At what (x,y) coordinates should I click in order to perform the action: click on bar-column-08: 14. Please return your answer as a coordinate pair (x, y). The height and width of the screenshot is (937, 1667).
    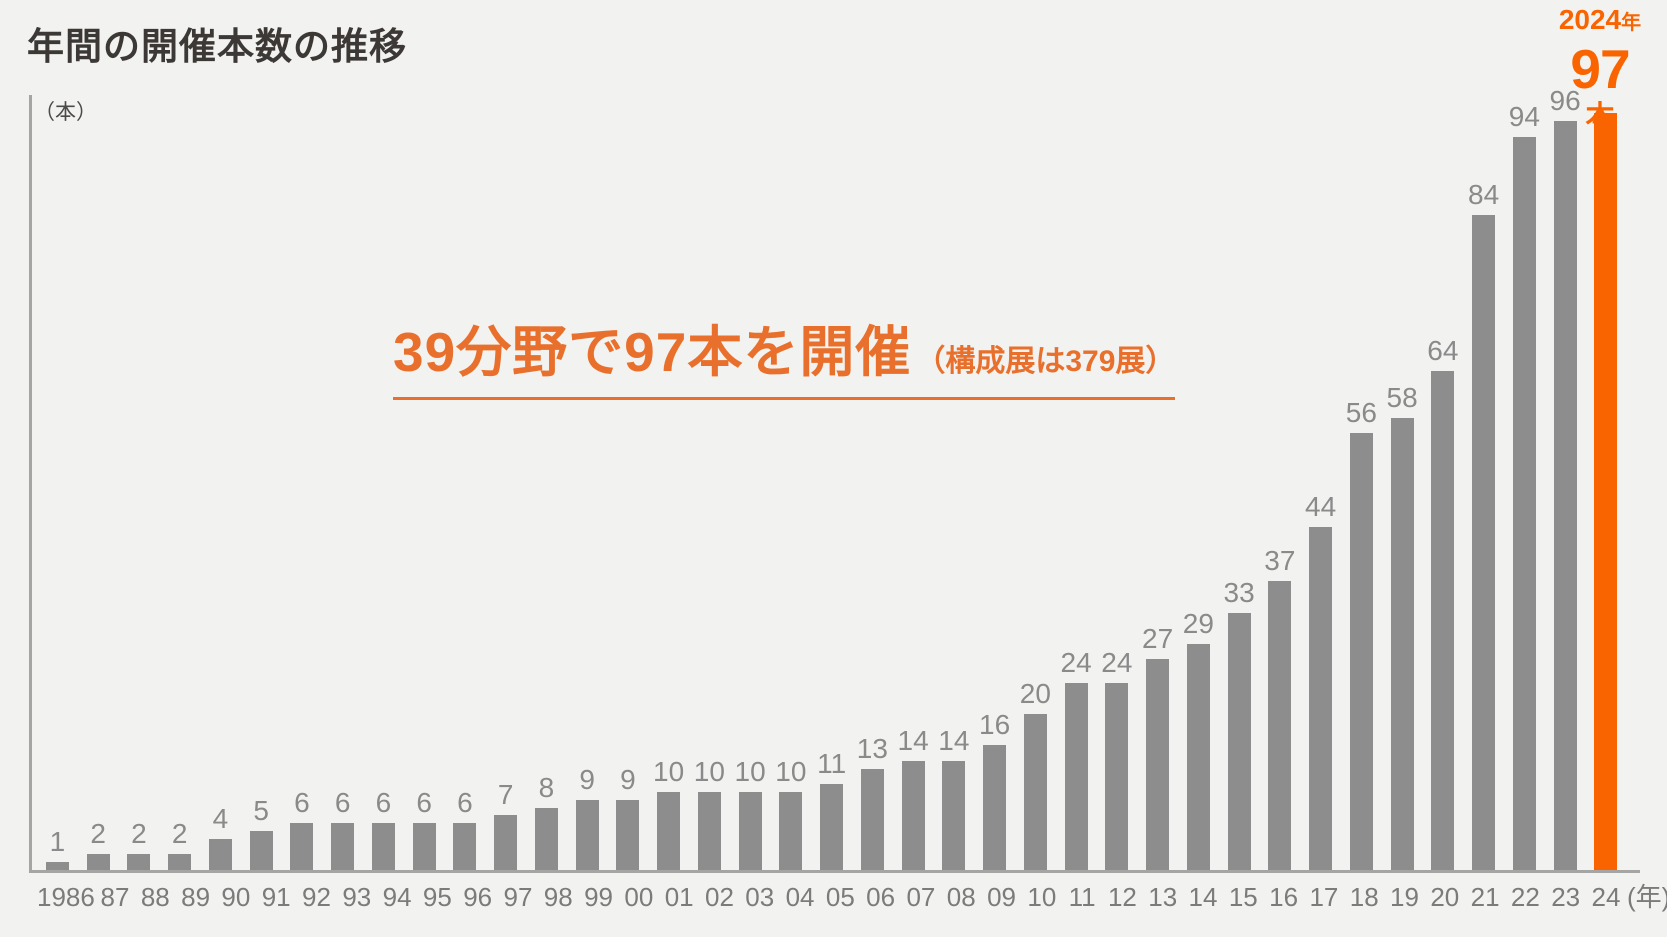
    Looking at the image, I should click on (954, 798).